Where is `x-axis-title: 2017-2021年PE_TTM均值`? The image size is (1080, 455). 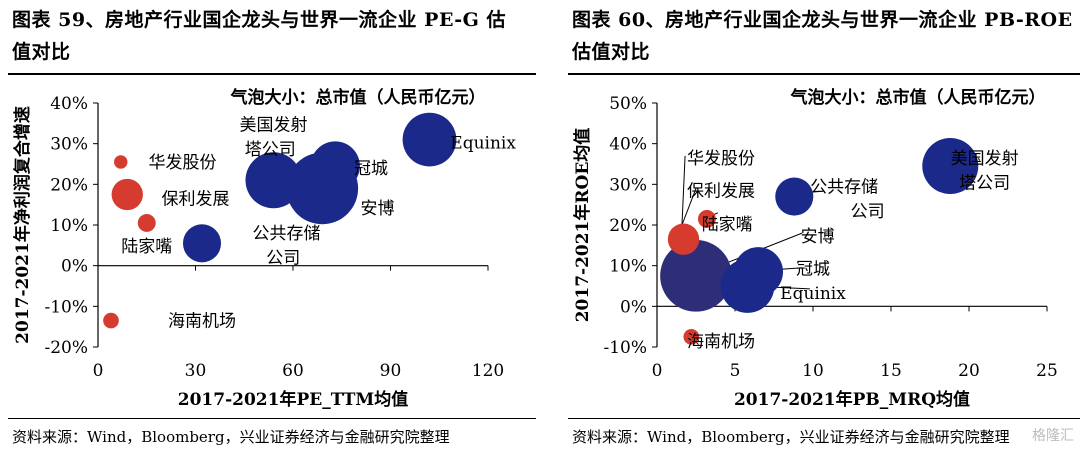
x-axis-title: 2017-2021年PE_TTM均值 is located at coordinates (293, 399).